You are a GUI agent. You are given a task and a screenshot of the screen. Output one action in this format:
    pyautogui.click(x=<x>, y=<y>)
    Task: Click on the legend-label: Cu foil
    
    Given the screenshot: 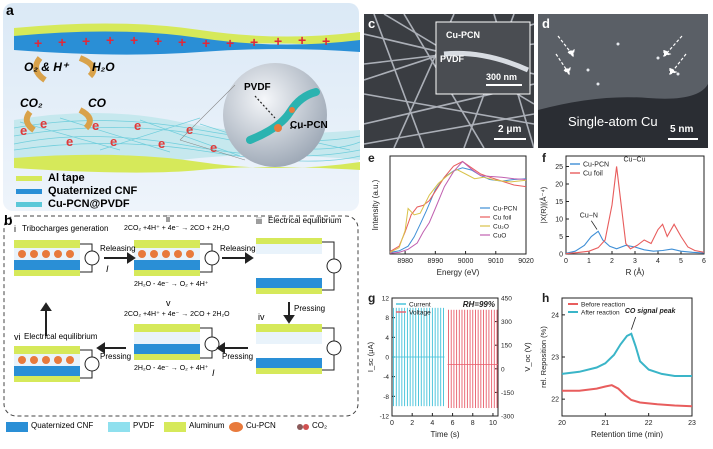 What is the action you would take?
    pyautogui.click(x=502, y=218)
    